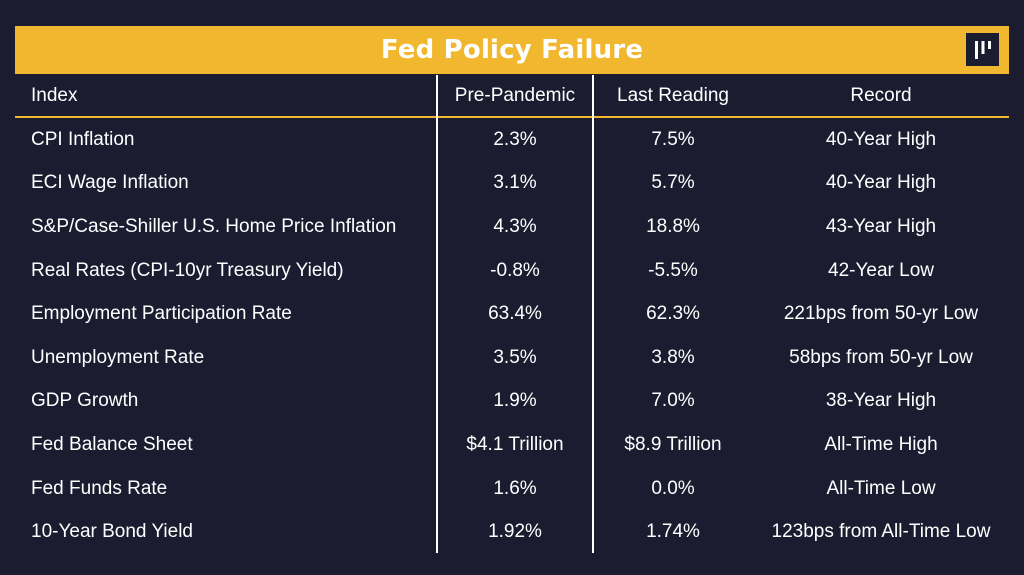 This screenshot has width=1024, height=575. I want to click on pre-pandemic-cell: 4.3%, so click(515, 226).